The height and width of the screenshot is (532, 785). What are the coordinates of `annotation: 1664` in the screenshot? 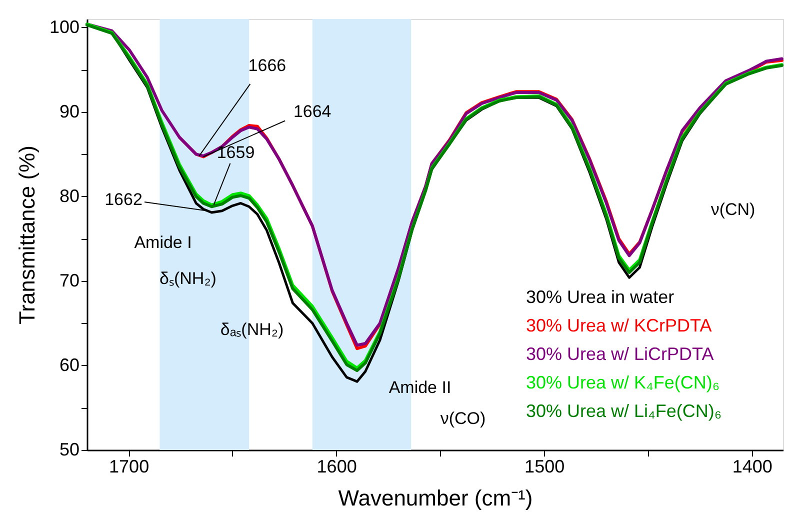 It's located at (312, 111).